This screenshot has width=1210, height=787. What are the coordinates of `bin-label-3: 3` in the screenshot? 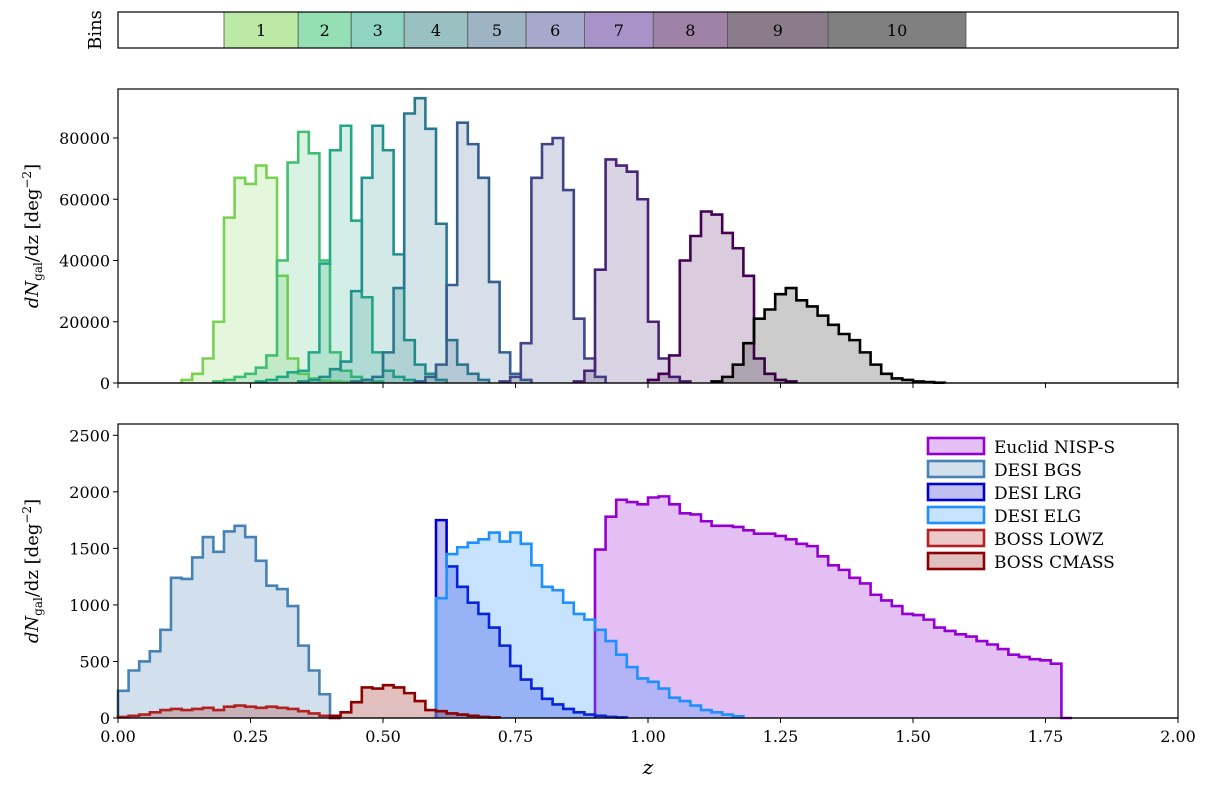 It's located at (378, 30).